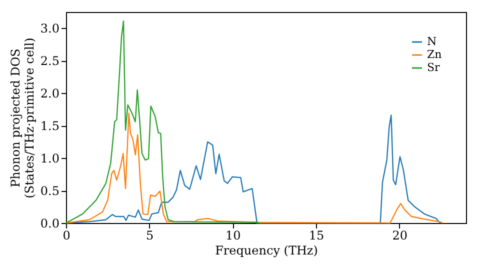  I want to click on legend-label: N, so click(432, 41).